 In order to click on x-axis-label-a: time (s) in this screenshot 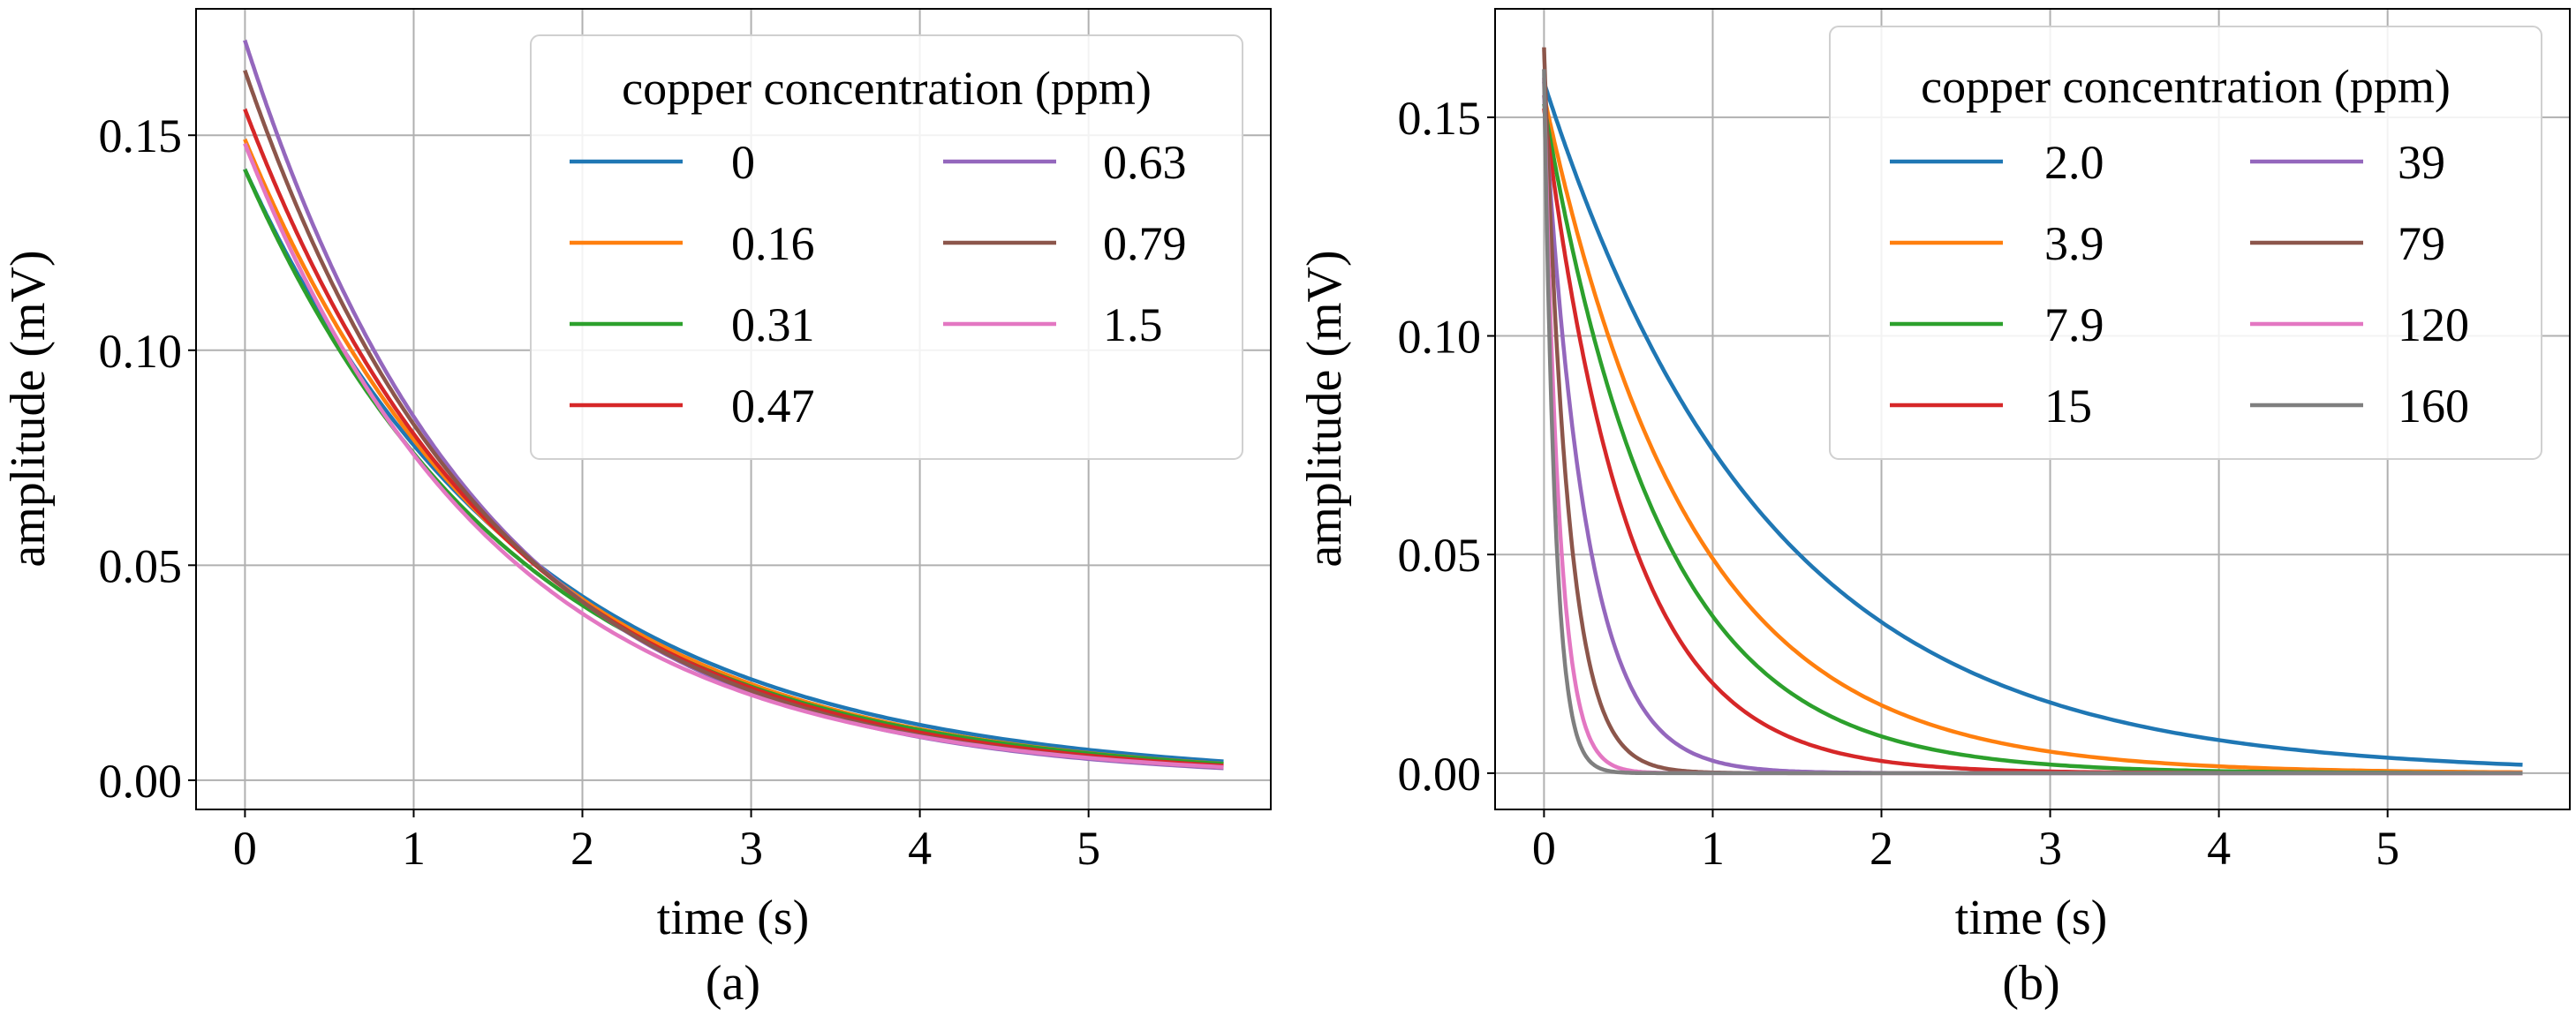, I will do `click(733, 918)`.